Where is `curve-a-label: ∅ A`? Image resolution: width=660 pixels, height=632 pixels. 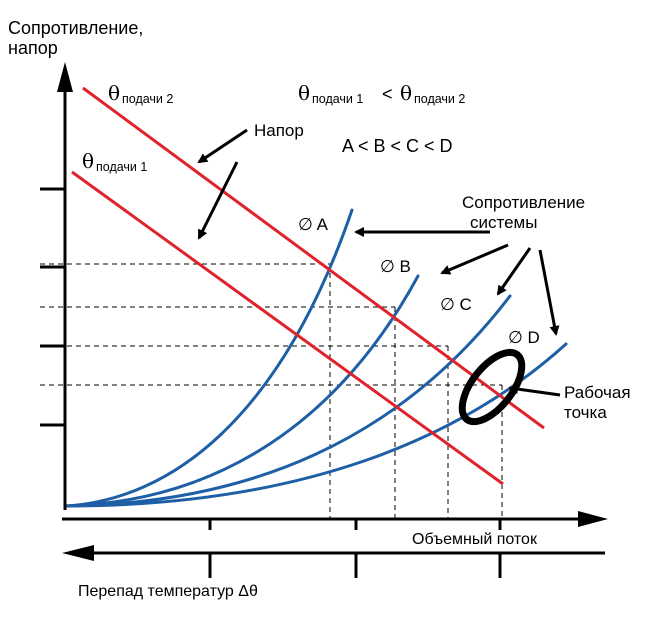 curve-a-label: ∅ A is located at coordinates (313, 224).